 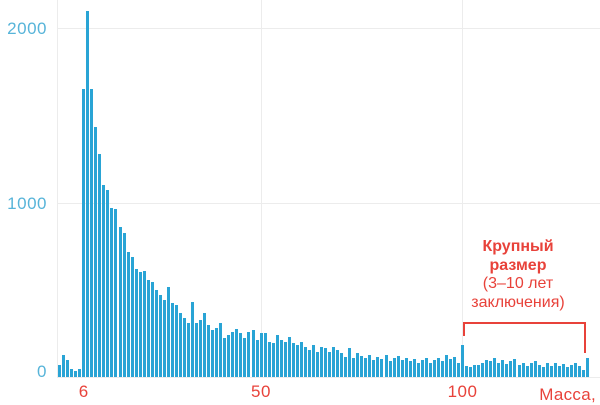 What do you see at coordinates (27, 203) in the screenshot?
I see `y-tick-label: 1000` at bounding box center [27, 203].